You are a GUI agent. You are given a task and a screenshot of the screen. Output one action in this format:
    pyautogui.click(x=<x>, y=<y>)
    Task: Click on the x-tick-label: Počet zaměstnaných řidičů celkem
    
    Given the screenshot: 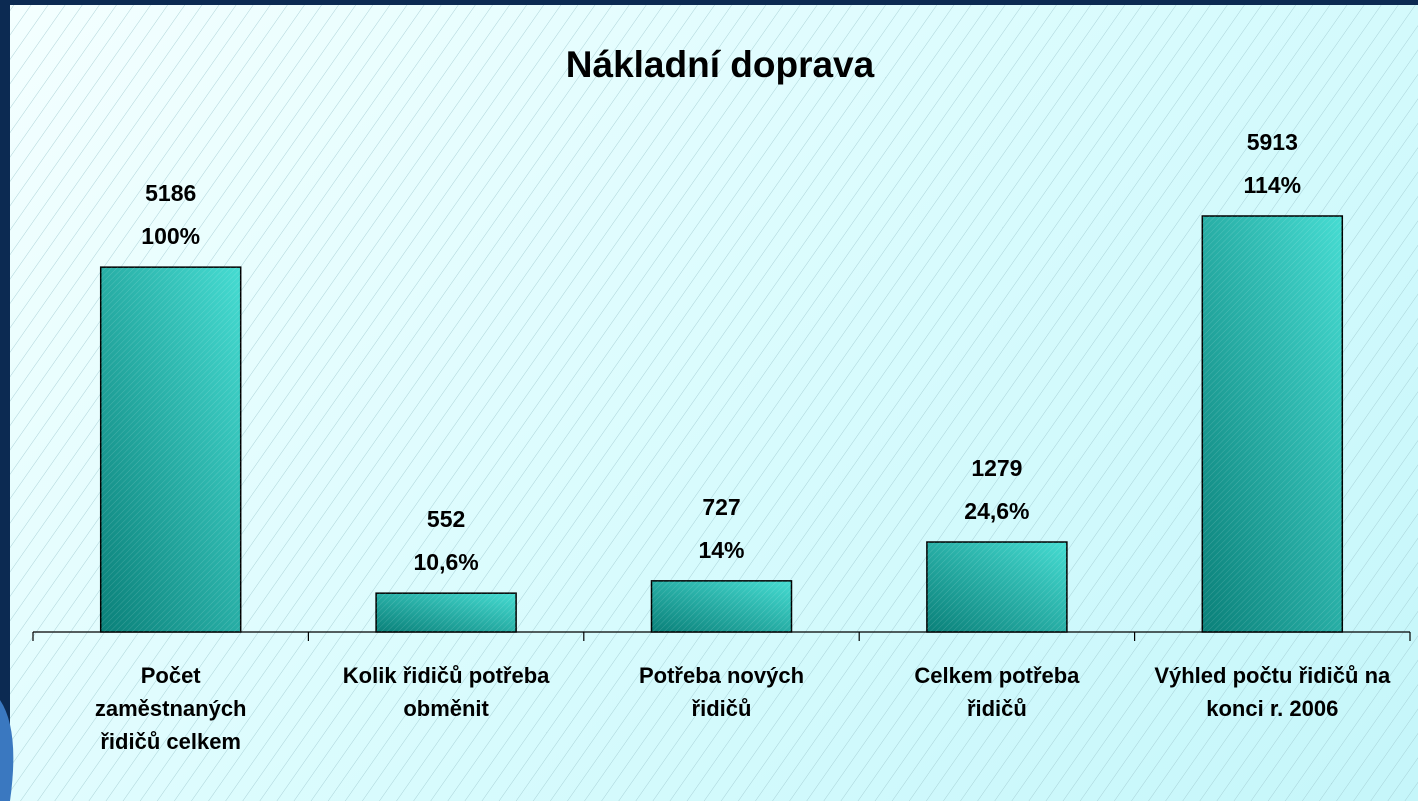 What is the action you would take?
    pyautogui.click(x=170, y=708)
    